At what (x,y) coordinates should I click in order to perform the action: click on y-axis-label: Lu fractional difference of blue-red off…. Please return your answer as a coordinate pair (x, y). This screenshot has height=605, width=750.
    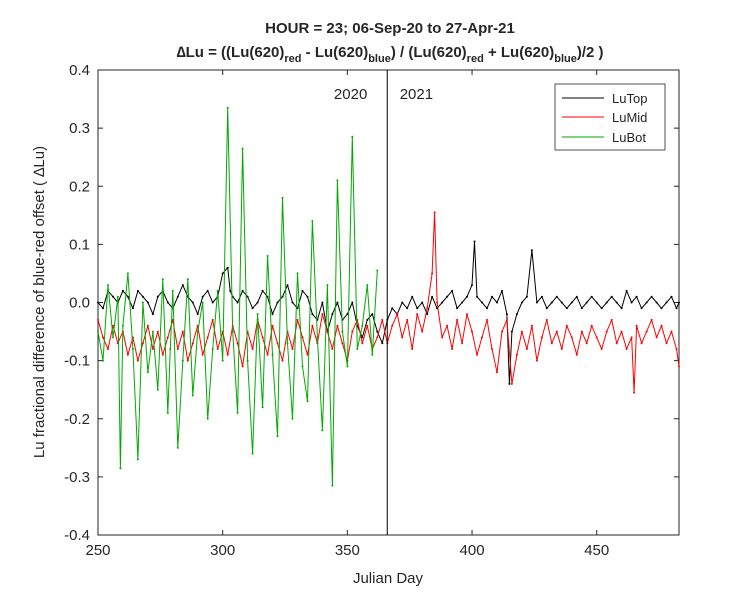
    Looking at the image, I should click on (39, 302).